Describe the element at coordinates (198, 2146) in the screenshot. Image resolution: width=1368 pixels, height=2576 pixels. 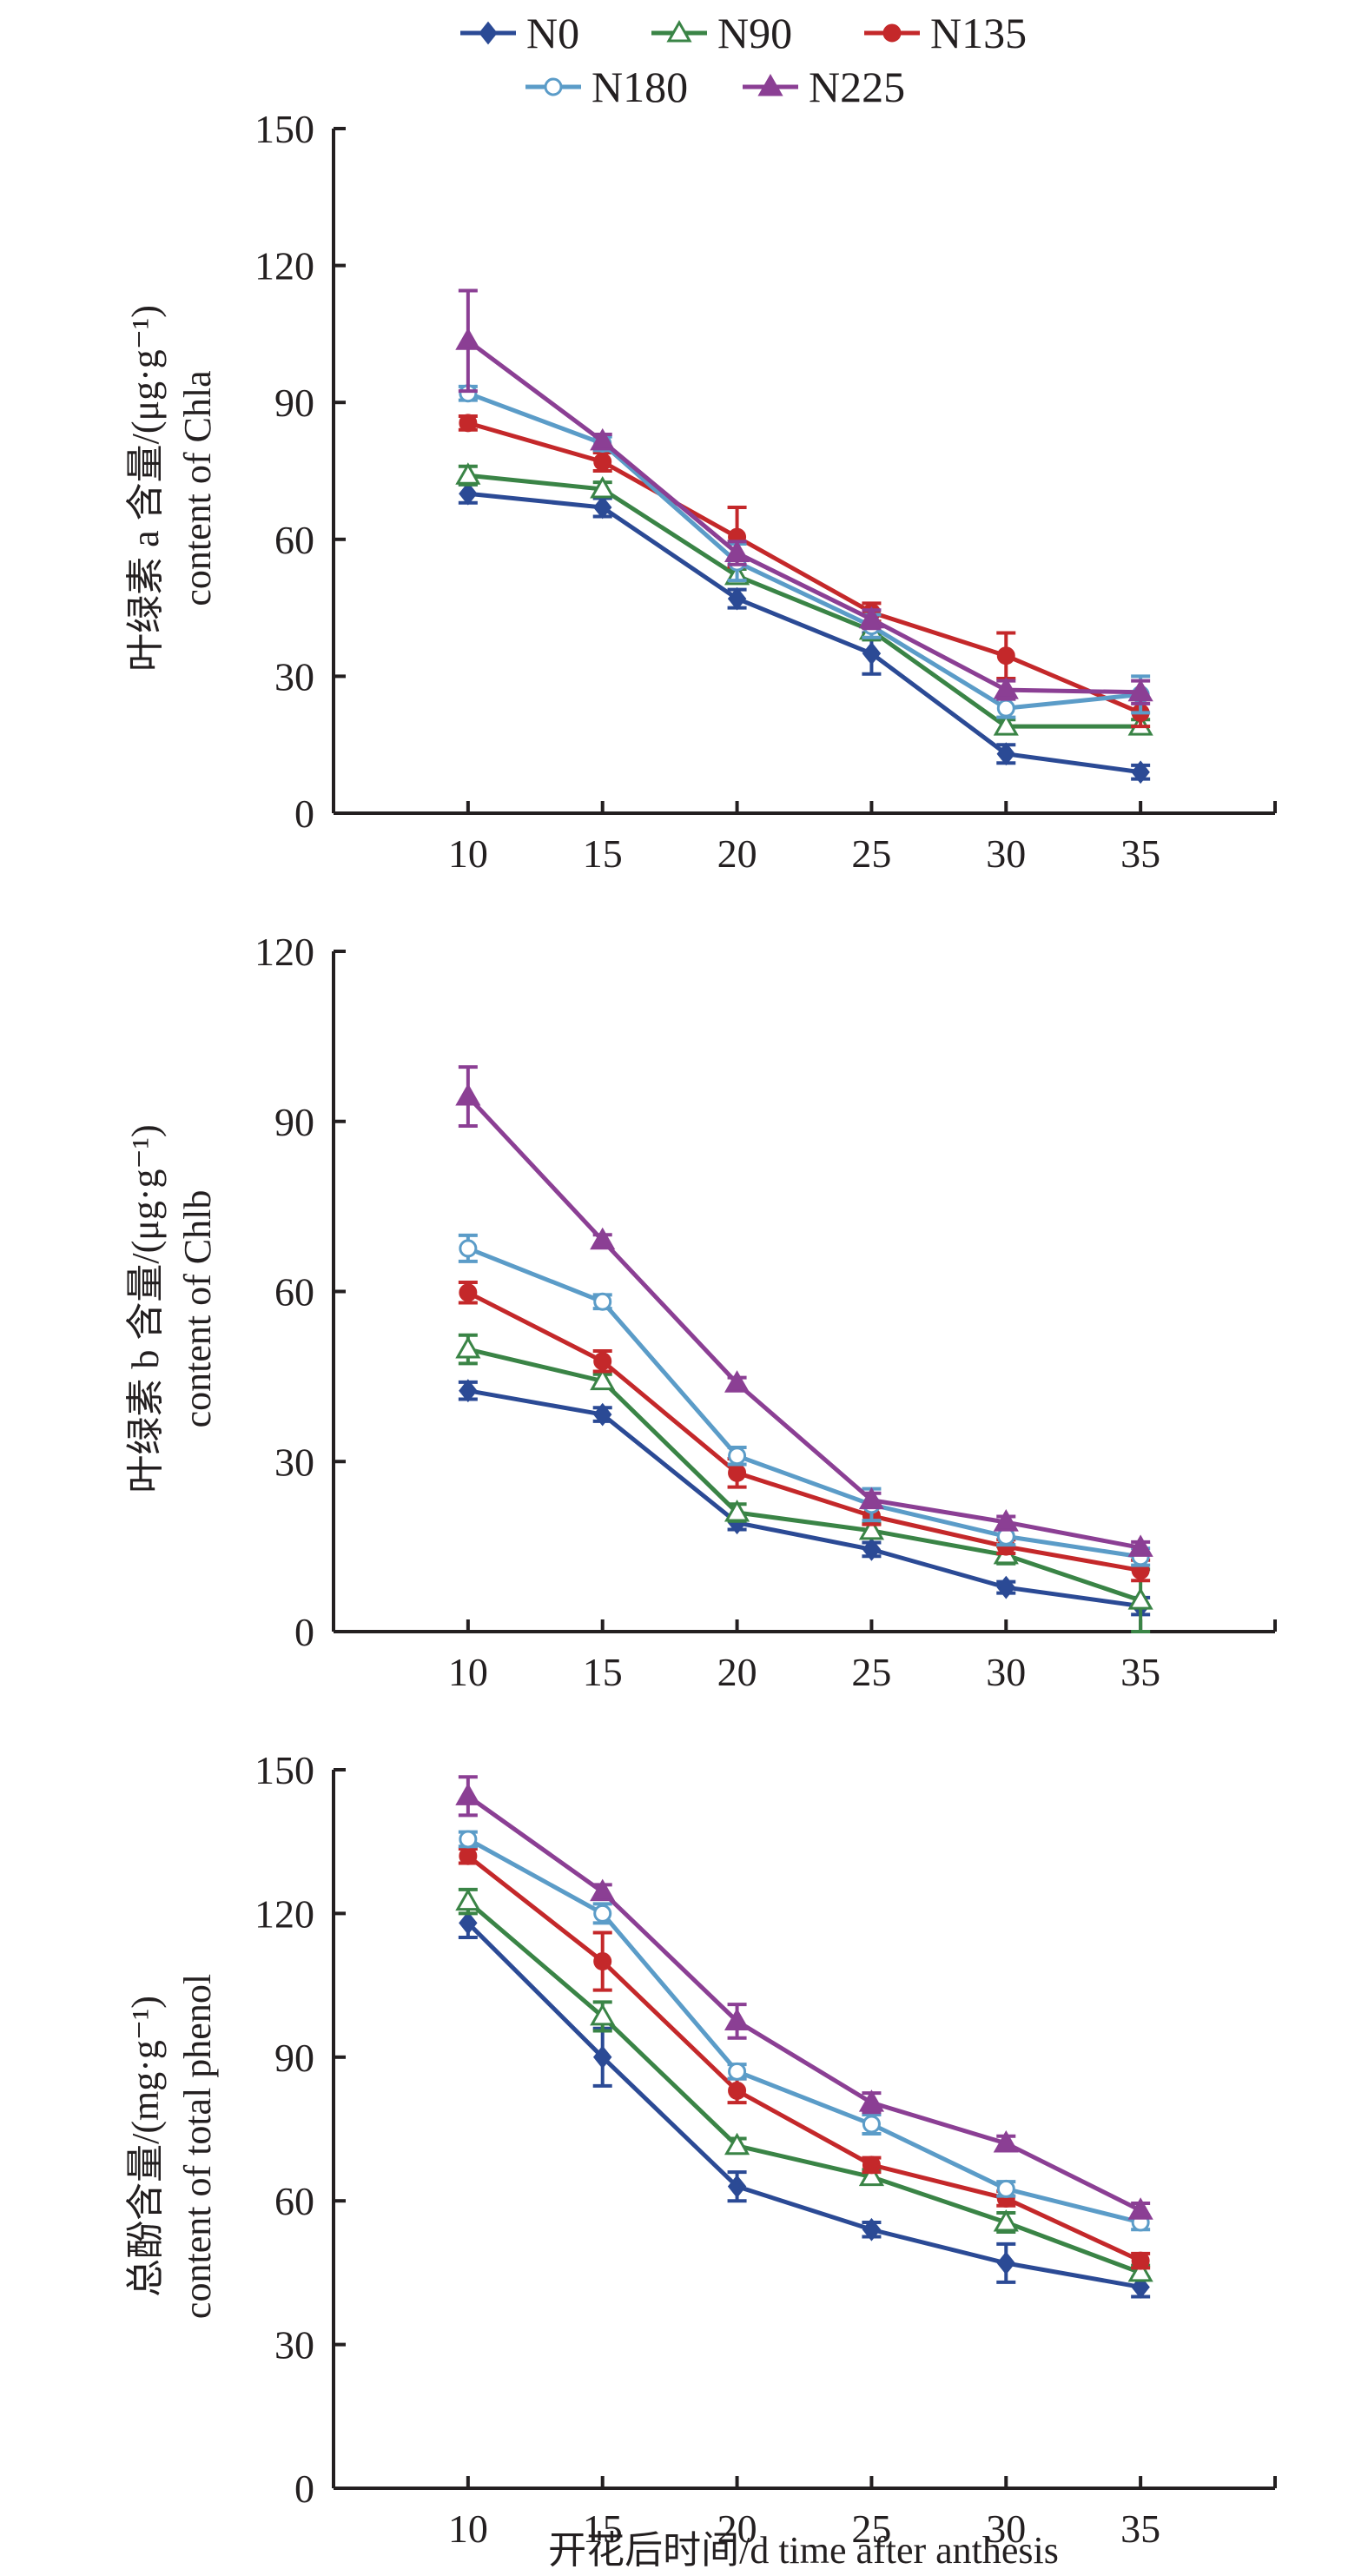
I see `y-axis-title-en: content of total phenol` at that location.